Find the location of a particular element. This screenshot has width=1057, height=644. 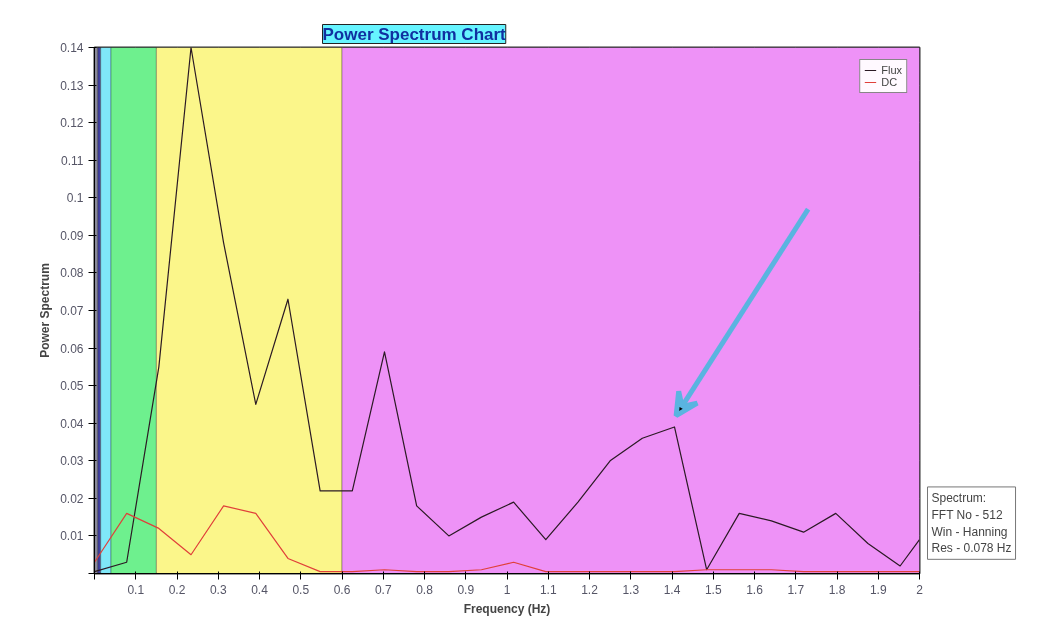

y-tick-label: 0.04 is located at coordinates (72, 423).